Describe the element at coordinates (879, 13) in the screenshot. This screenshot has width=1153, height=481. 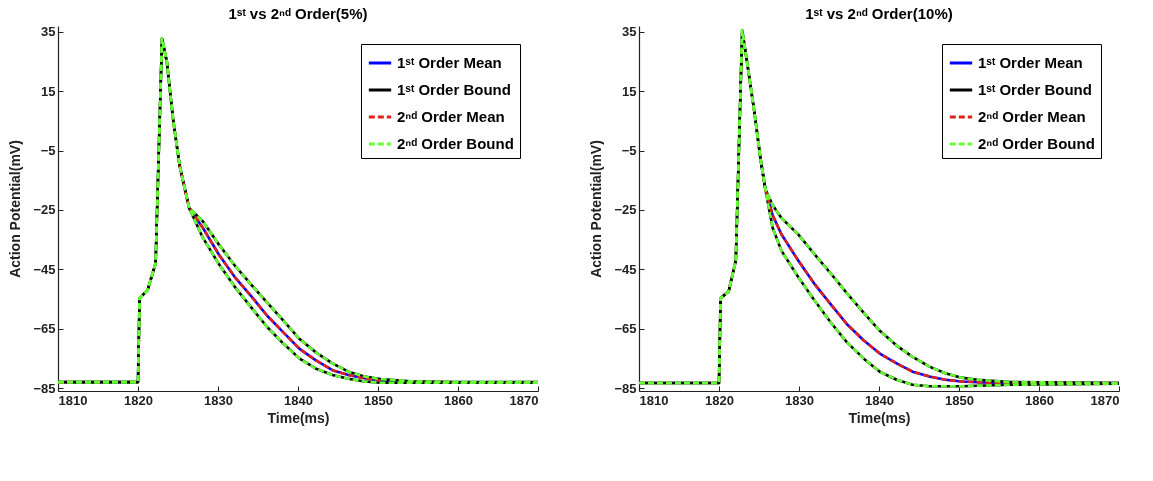
I see `chart-title: 1ˢᵗ vs 2ⁿᵈ Order(10%)` at that location.